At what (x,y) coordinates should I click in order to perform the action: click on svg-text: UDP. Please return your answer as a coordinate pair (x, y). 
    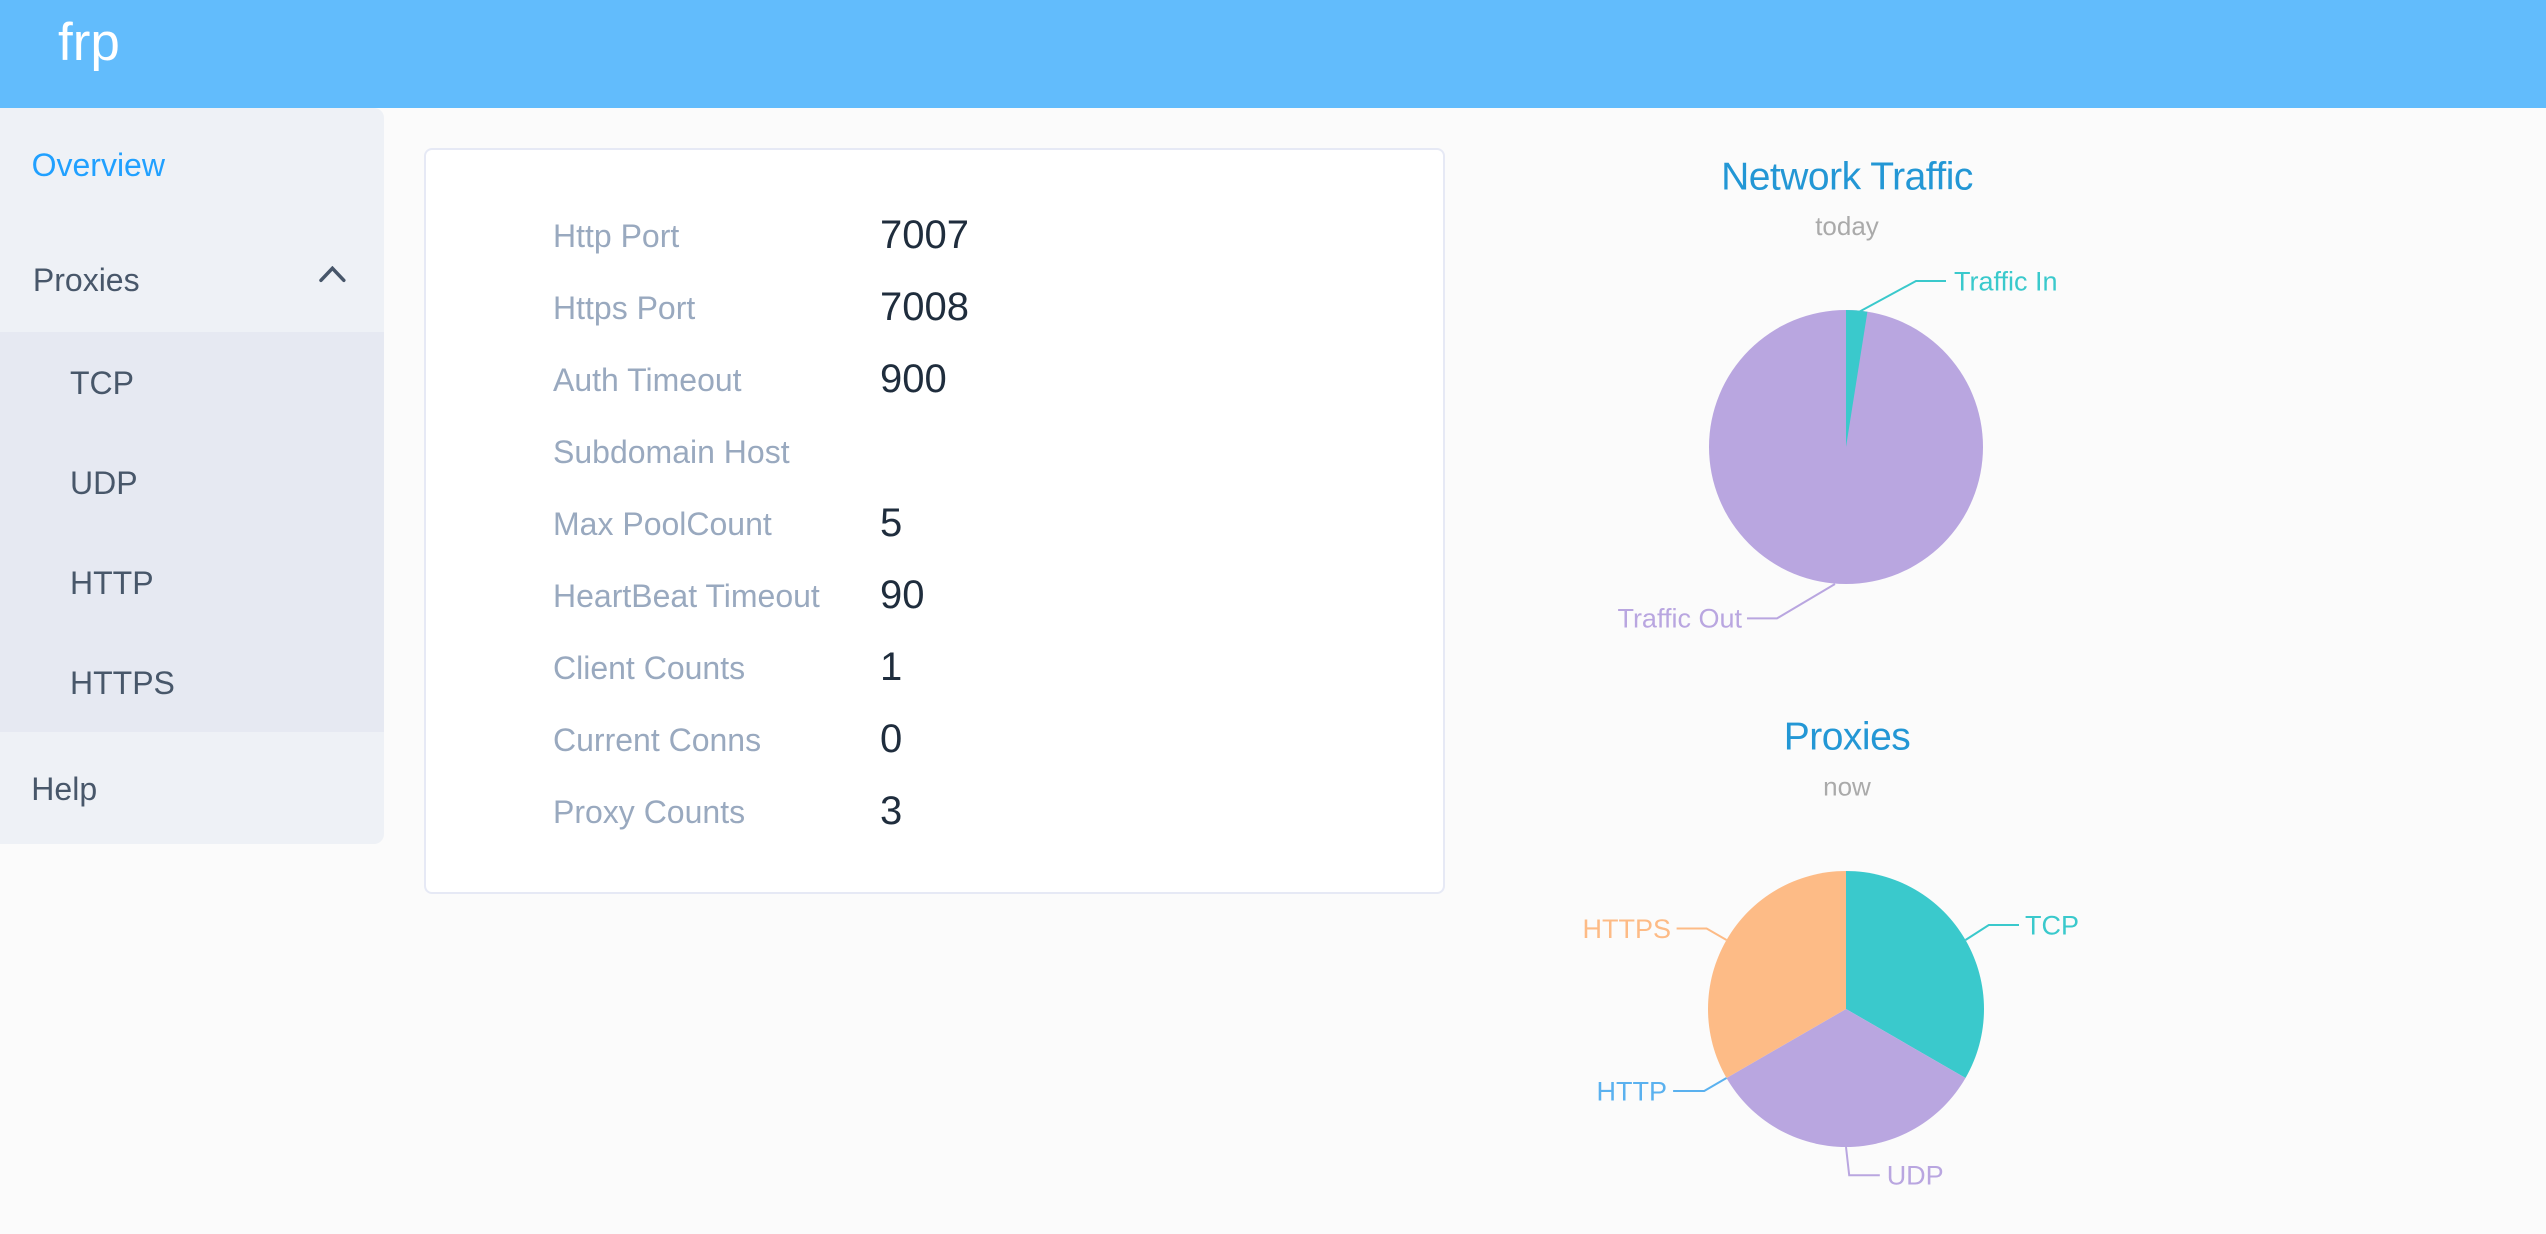
    Looking at the image, I should click on (1915, 1176).